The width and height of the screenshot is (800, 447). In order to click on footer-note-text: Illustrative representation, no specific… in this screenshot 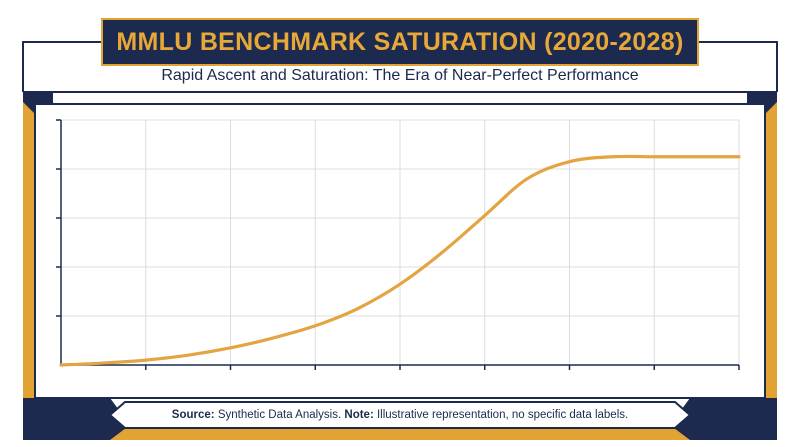, I will do `click(502, 415)`.